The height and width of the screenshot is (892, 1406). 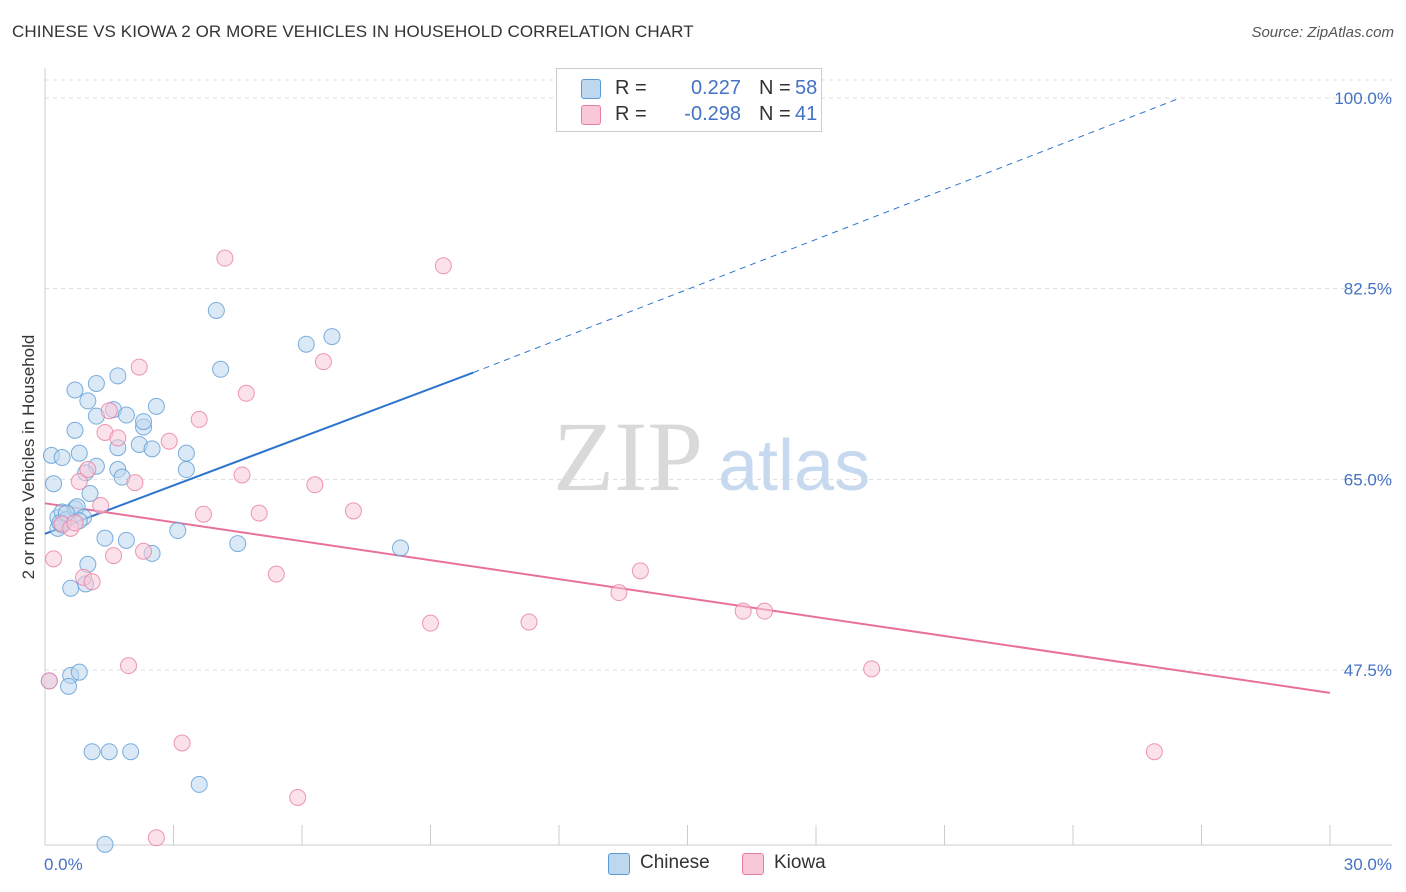 What do you see at coordinates (1368, 479) in the screenshot?
I see `y-tick-label: 65.0%` at bounding box center [1368, 479].